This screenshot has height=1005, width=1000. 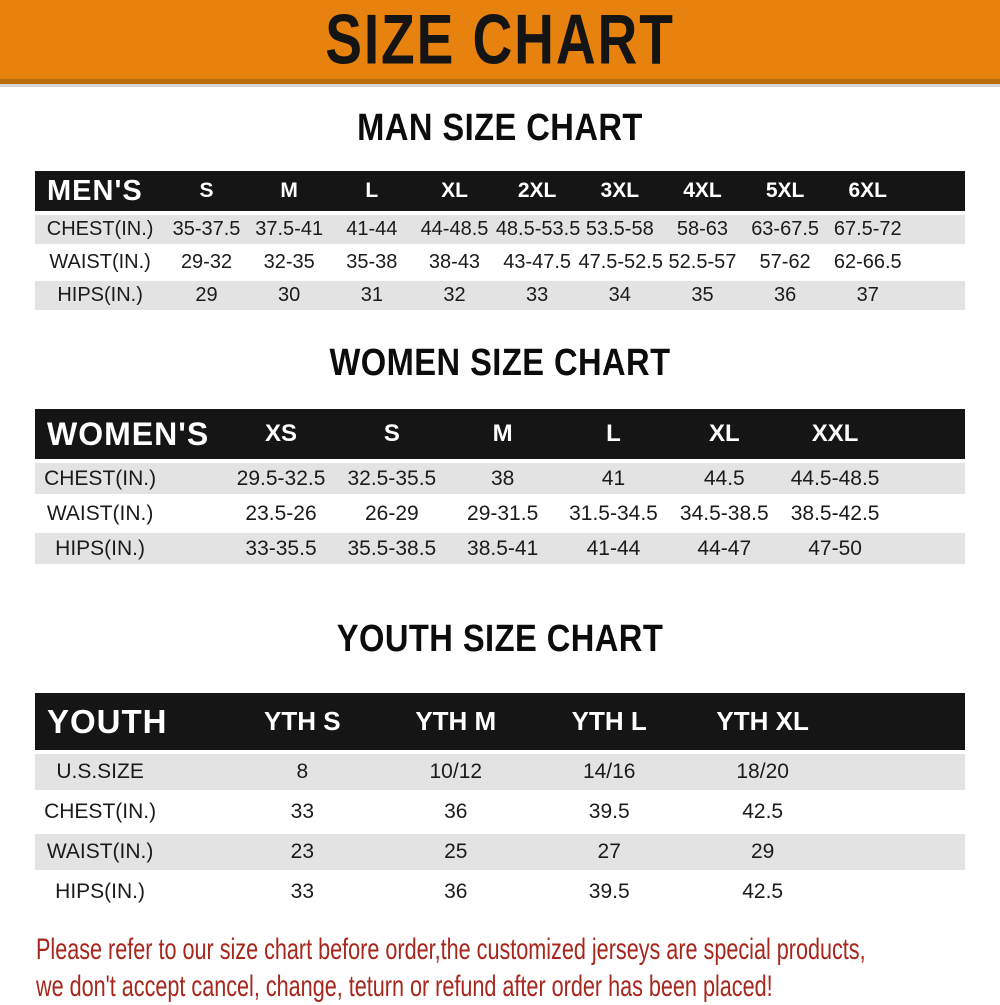 What do you see at coordinates (619, 295) in the screenshot?
I see `size-cell: 34` at bounding box center [619, 295].